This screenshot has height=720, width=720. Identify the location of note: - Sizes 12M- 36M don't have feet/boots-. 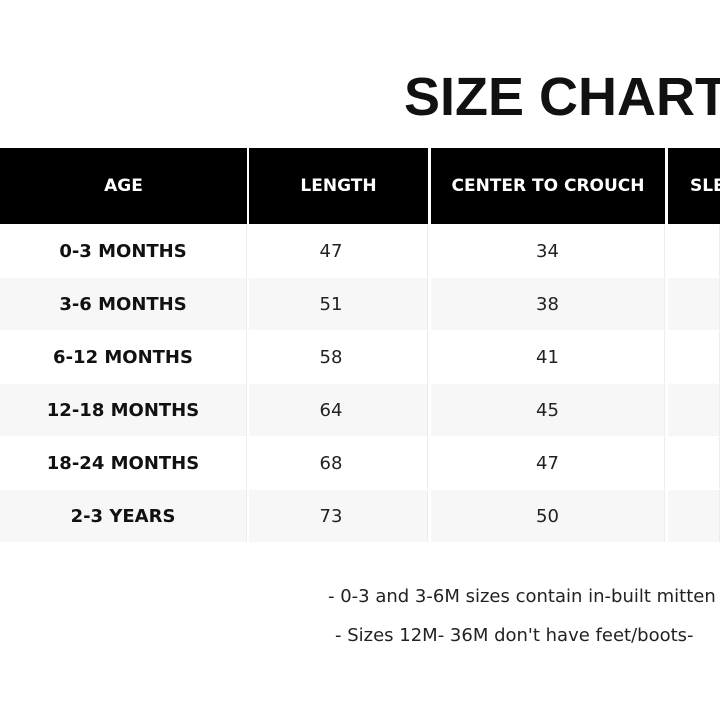
(514, 635).